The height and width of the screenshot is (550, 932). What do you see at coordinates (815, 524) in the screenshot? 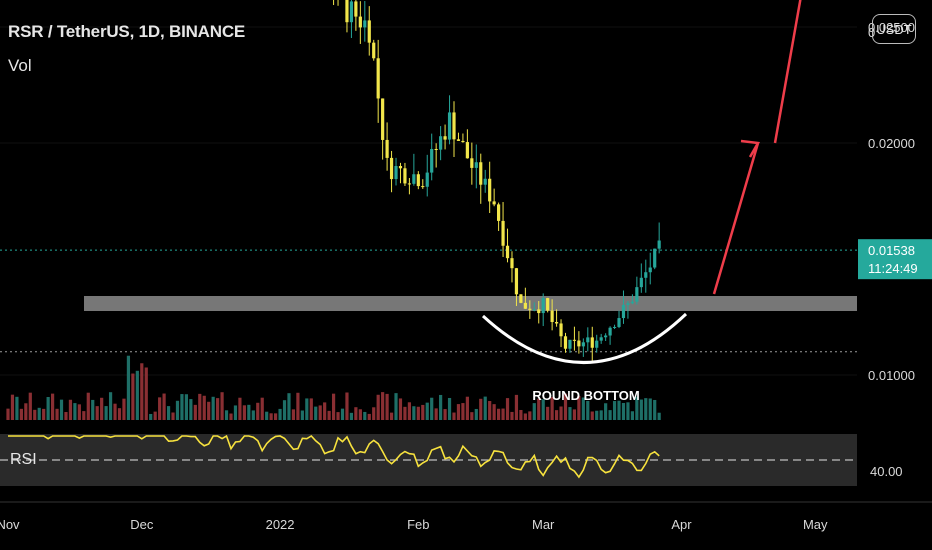
I see `time-label-6: May` at bounding box center [815, 524].